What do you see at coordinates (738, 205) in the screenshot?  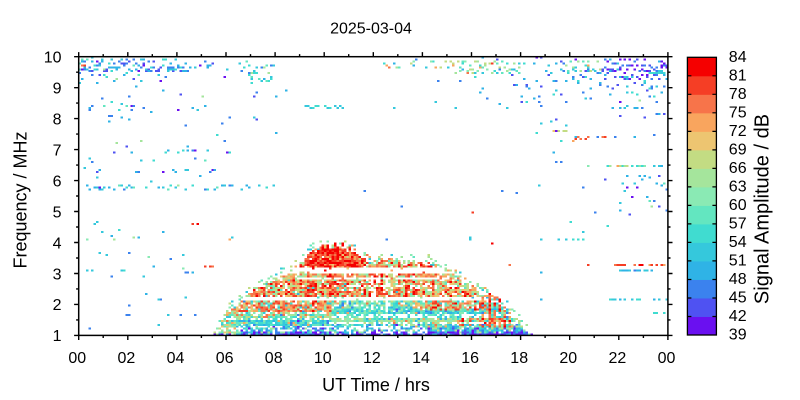 I see `svg-text: 60` at bounding box center [738, 205].